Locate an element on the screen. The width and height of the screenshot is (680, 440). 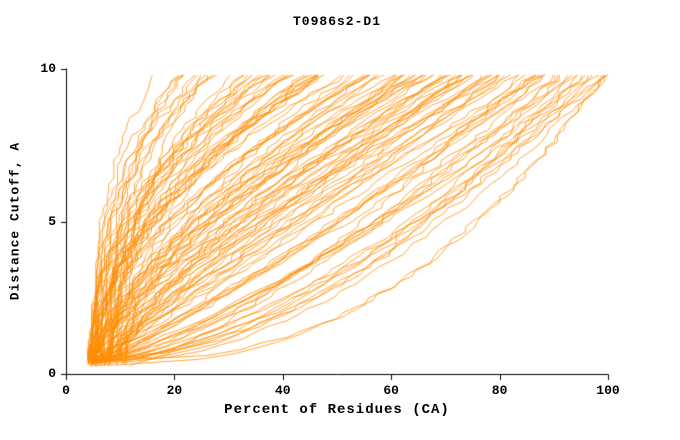
x-tick-label: 80 is located at coordinates (499, 390).